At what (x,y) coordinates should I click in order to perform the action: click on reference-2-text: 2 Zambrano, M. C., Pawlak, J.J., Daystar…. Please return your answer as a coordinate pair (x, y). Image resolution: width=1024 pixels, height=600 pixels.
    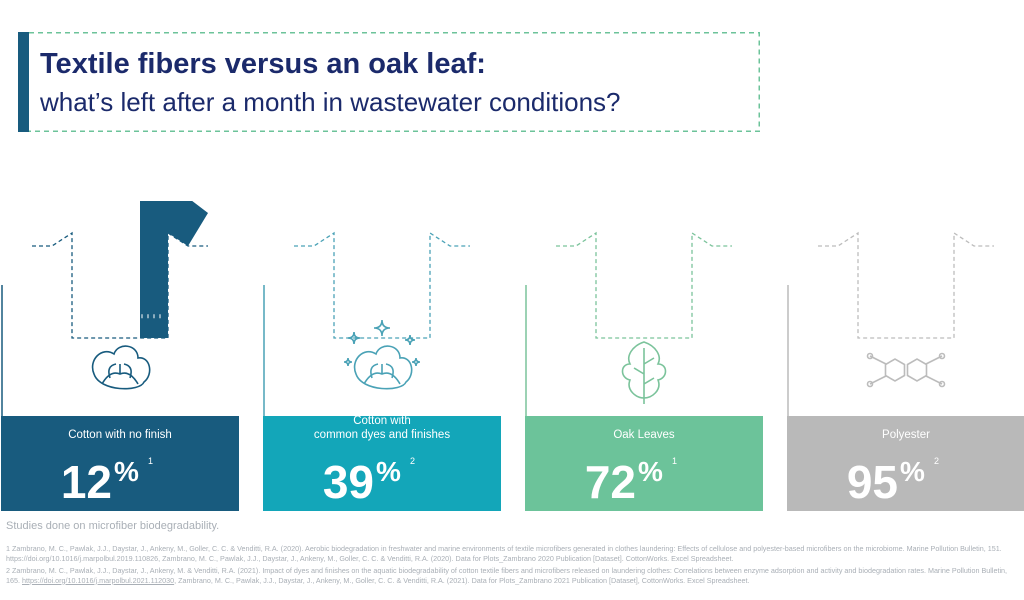
    Looking at the image, I should click on (507, 575).